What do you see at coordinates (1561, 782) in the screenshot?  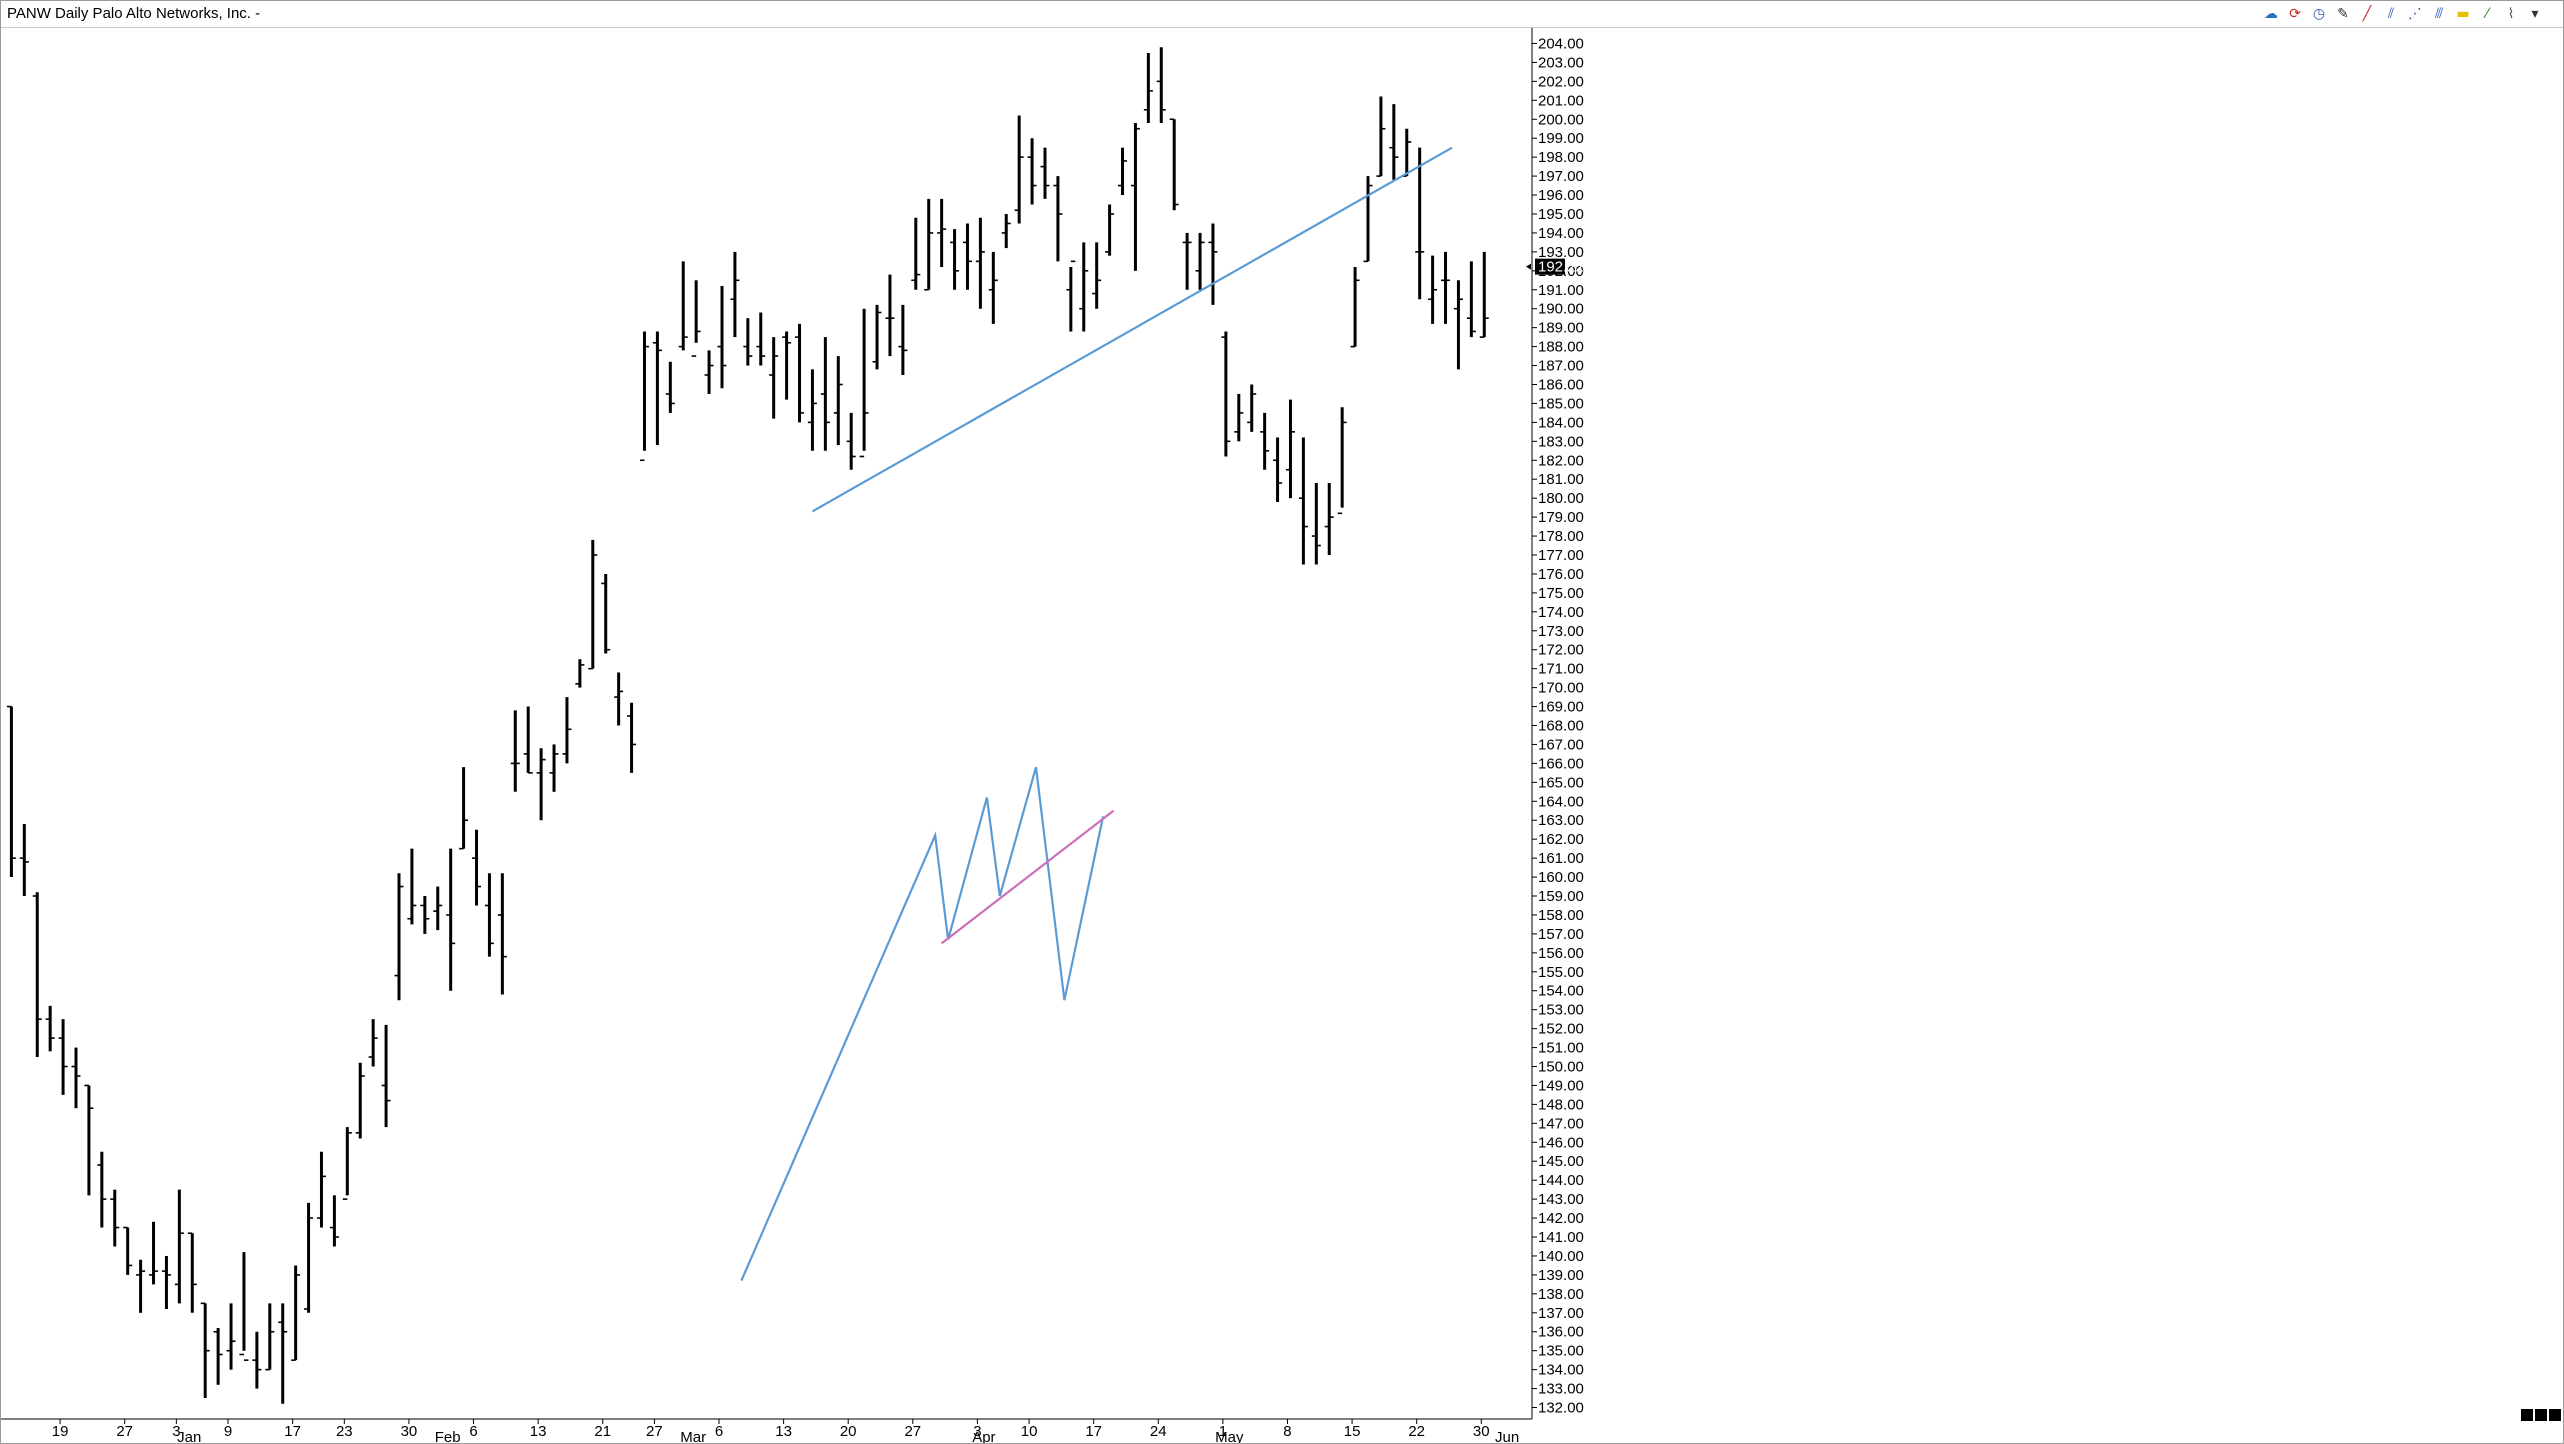 I see `price-tick-label: 165.00` at bounding box center [1561, 782].